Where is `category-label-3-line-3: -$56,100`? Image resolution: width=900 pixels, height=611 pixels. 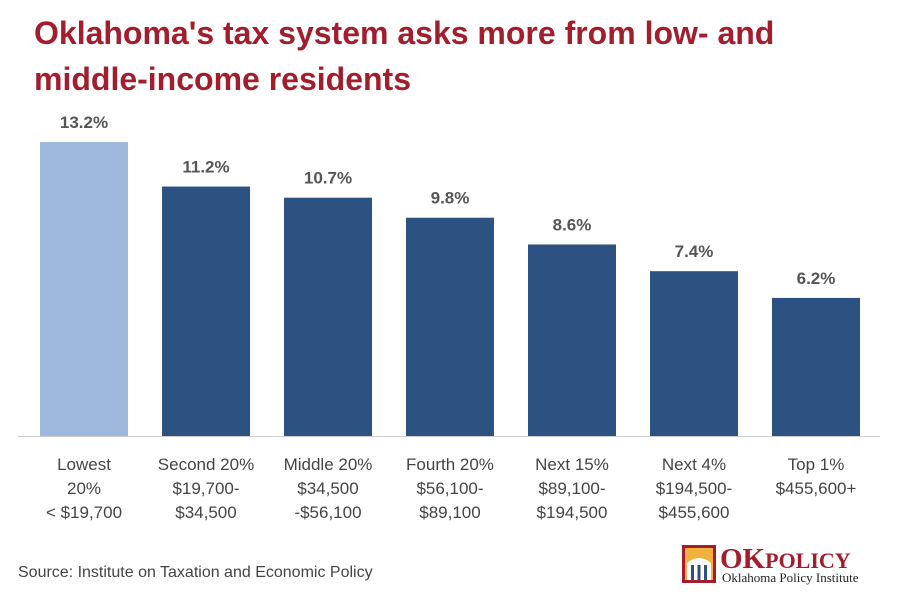 category-label-3-line-3: -$56,100 is located at coordinates (327, 512).